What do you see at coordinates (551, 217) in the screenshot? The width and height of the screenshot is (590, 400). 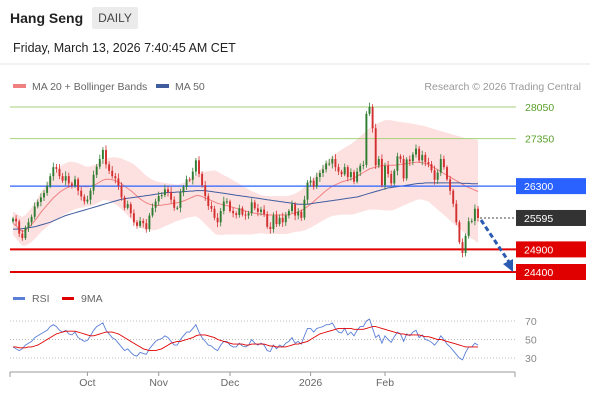 I see `last-price-label-box` at bounding box center [551, 217].